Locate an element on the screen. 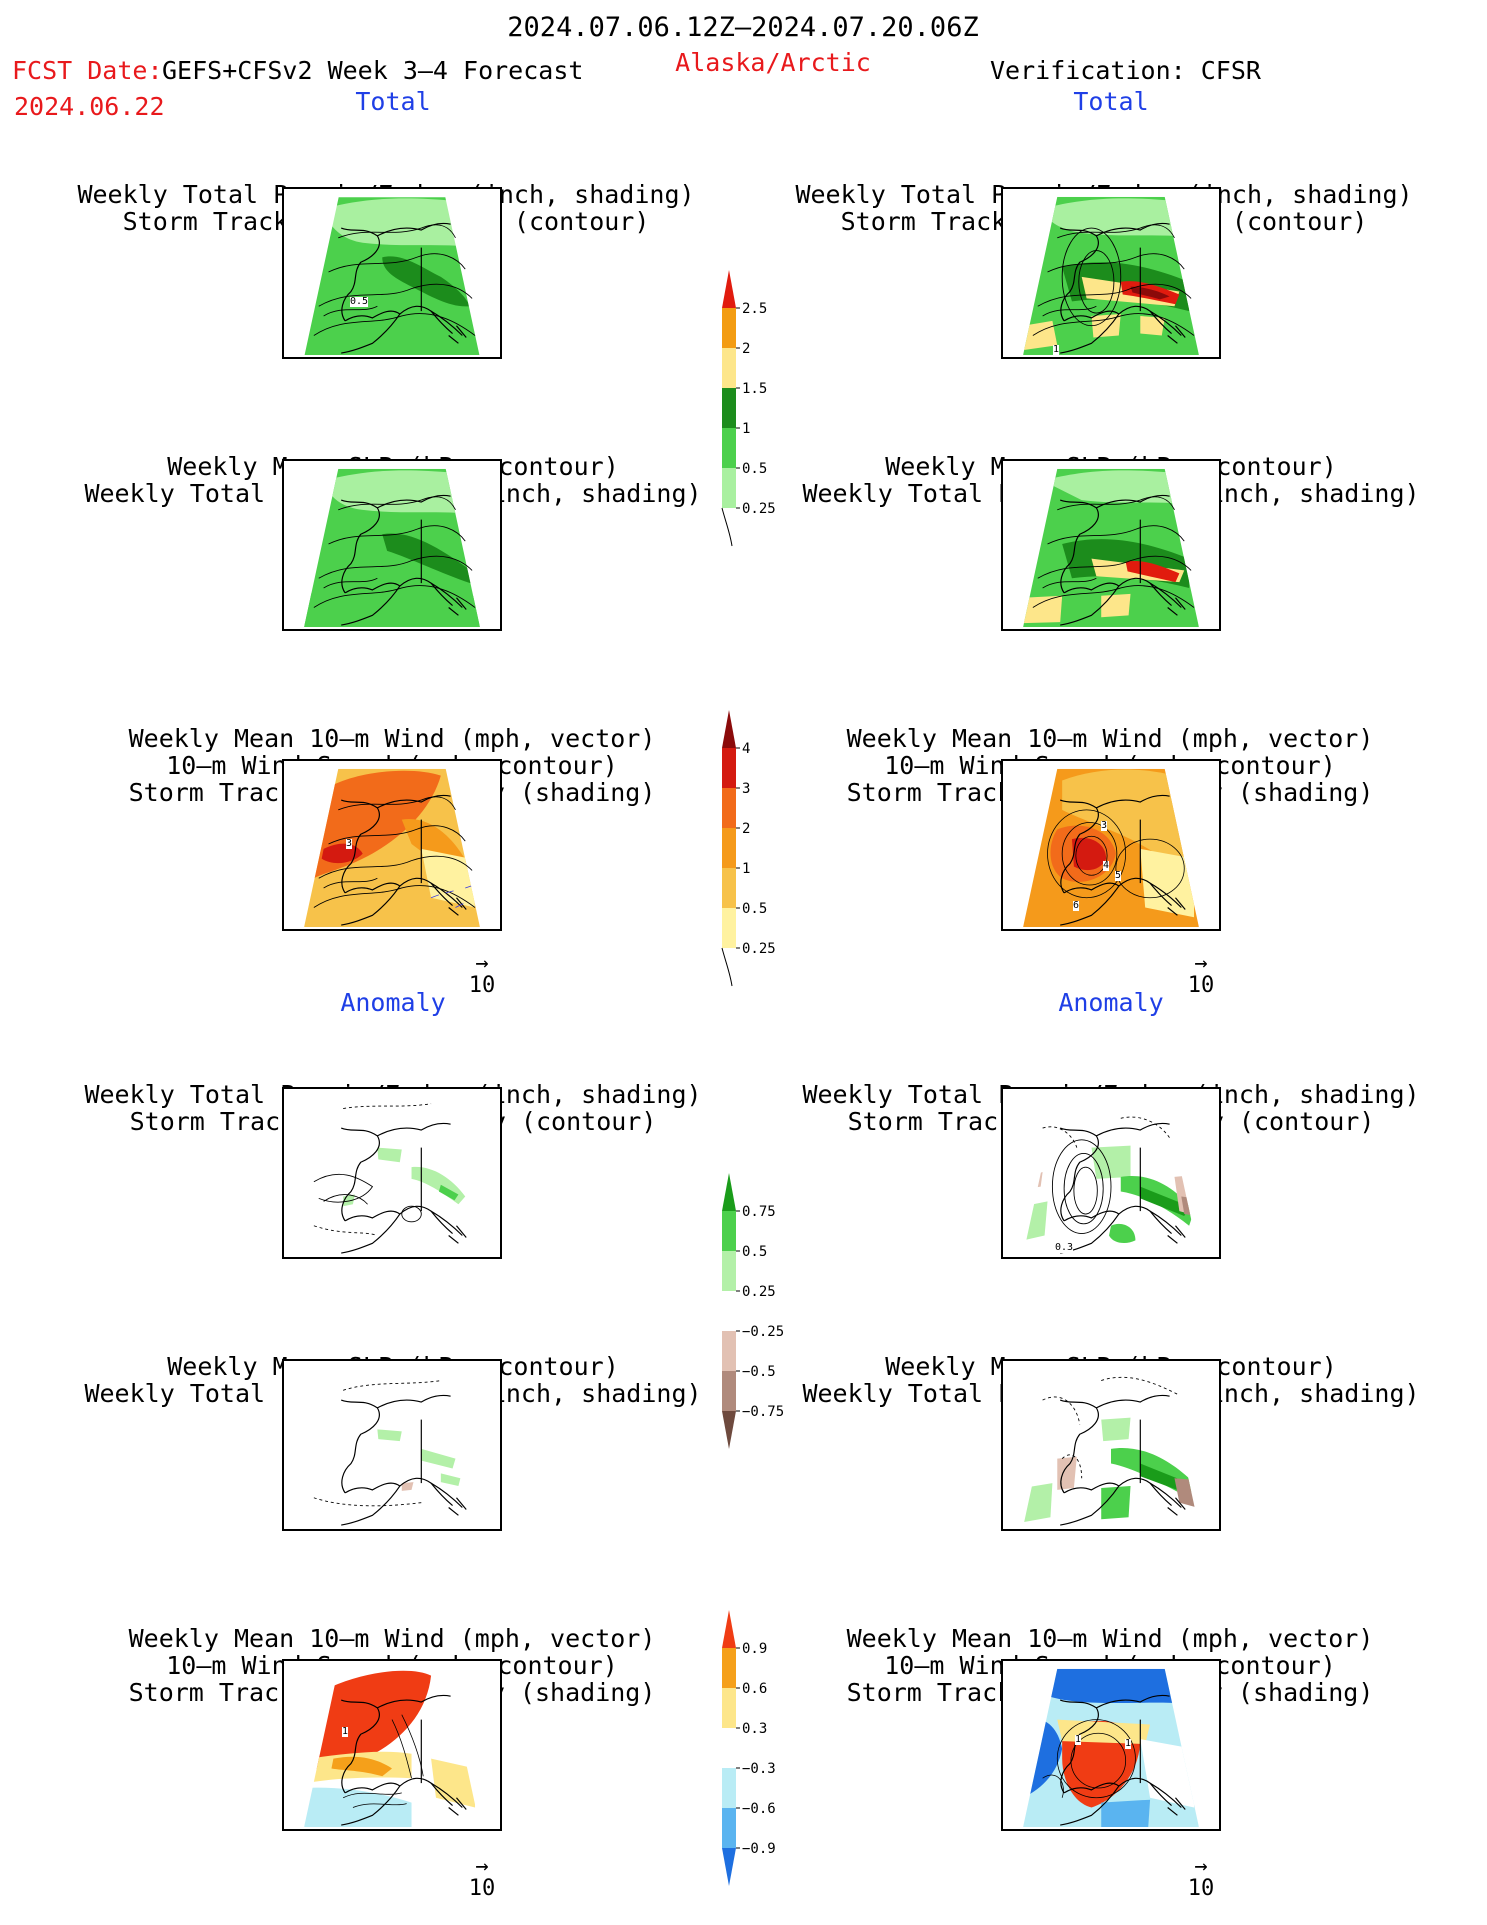  colorbar-label: −0.6 is located at coordinates (759, 1809).